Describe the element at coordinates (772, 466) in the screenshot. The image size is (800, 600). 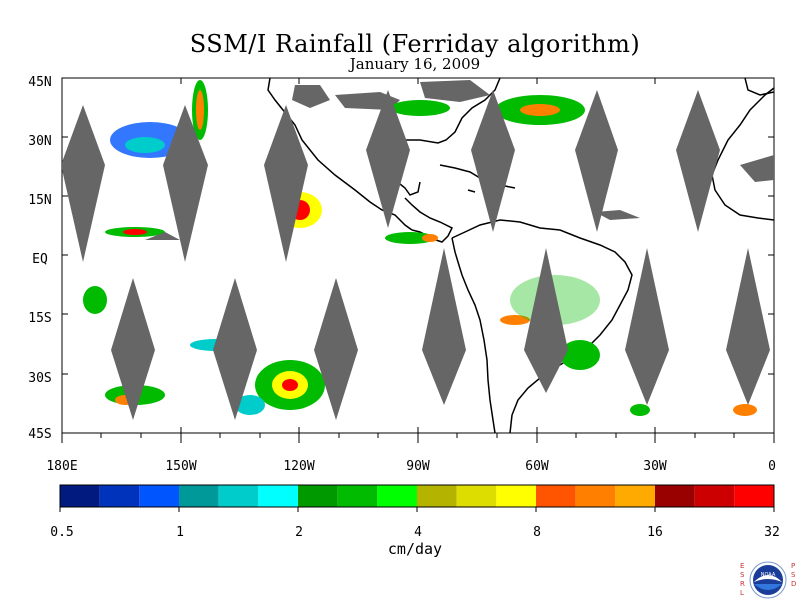
I see `lon-label-0: 0` at that location.